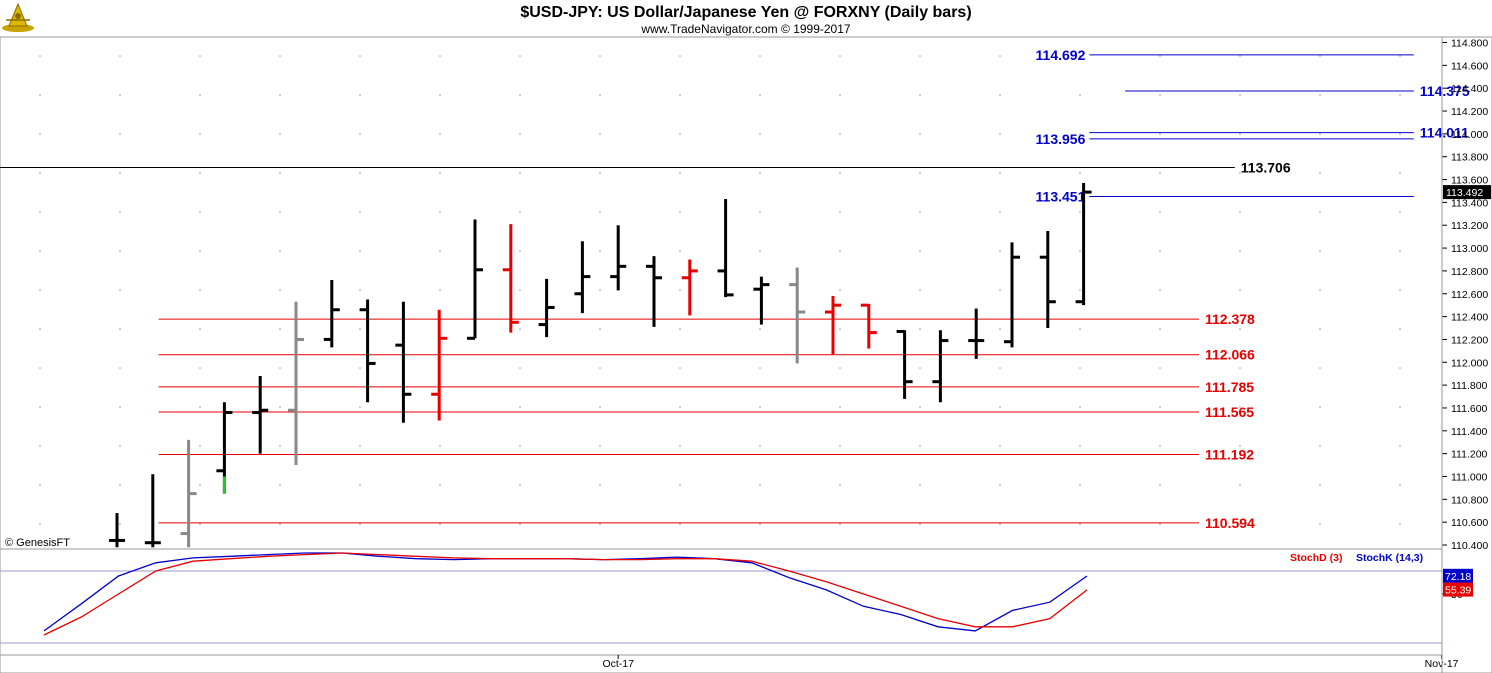 The height and width of the screenshot is (673, 1492). I want to click on level-label: 112.378, so click(1230, 319).